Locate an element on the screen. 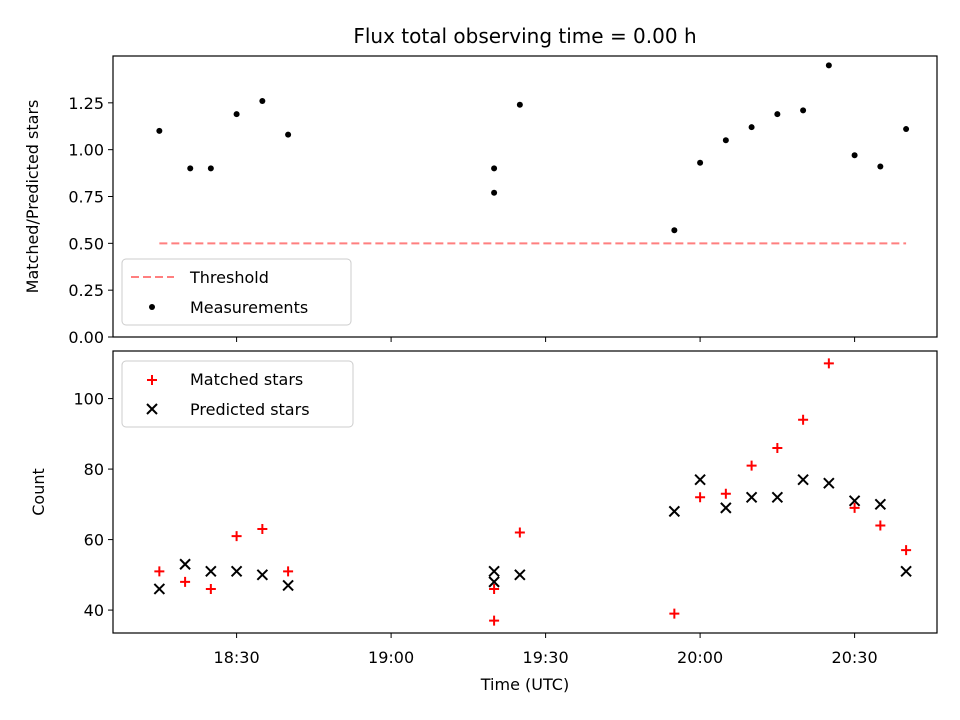  legend: Matched stars Predicted stars is located at coordinates (237, 394).